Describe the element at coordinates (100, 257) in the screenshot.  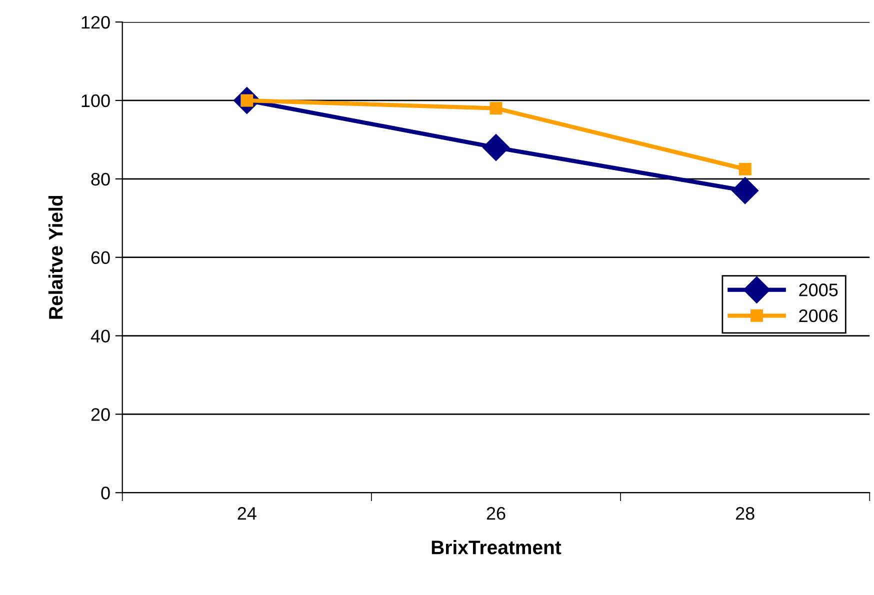
I see `y-tick-label: 60` at that location.